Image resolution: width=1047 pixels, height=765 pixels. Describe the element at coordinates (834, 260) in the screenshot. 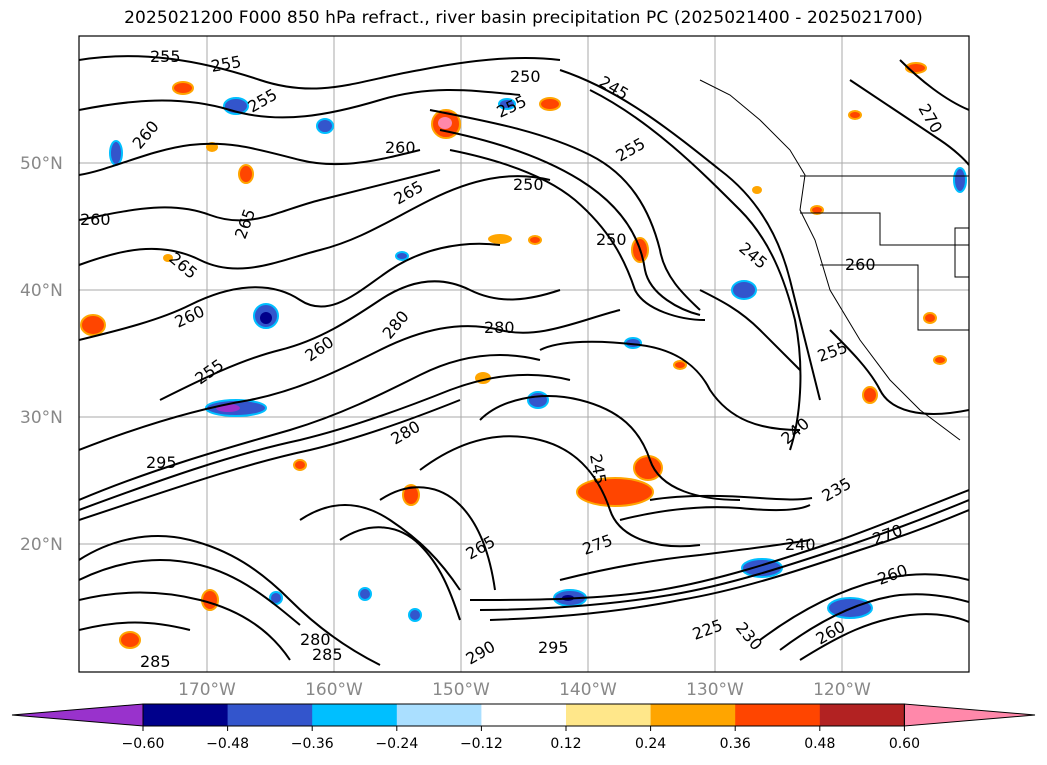

I see `coastlines` at that location.